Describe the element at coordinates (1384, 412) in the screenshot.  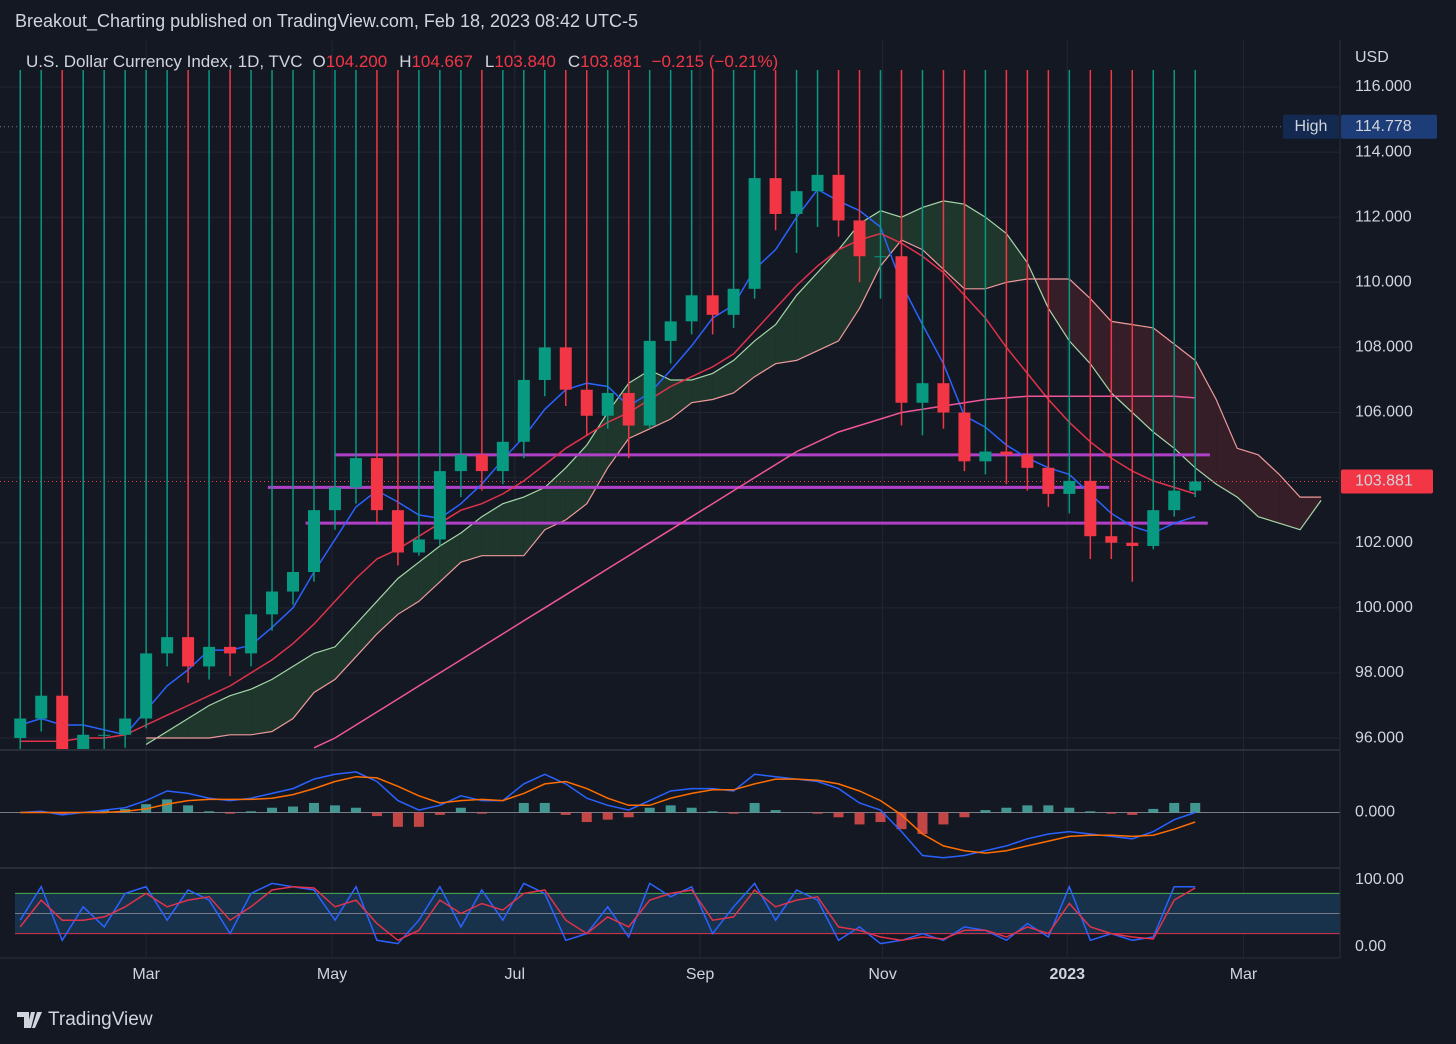
I see `y-tick-label: 106.000` at that location.